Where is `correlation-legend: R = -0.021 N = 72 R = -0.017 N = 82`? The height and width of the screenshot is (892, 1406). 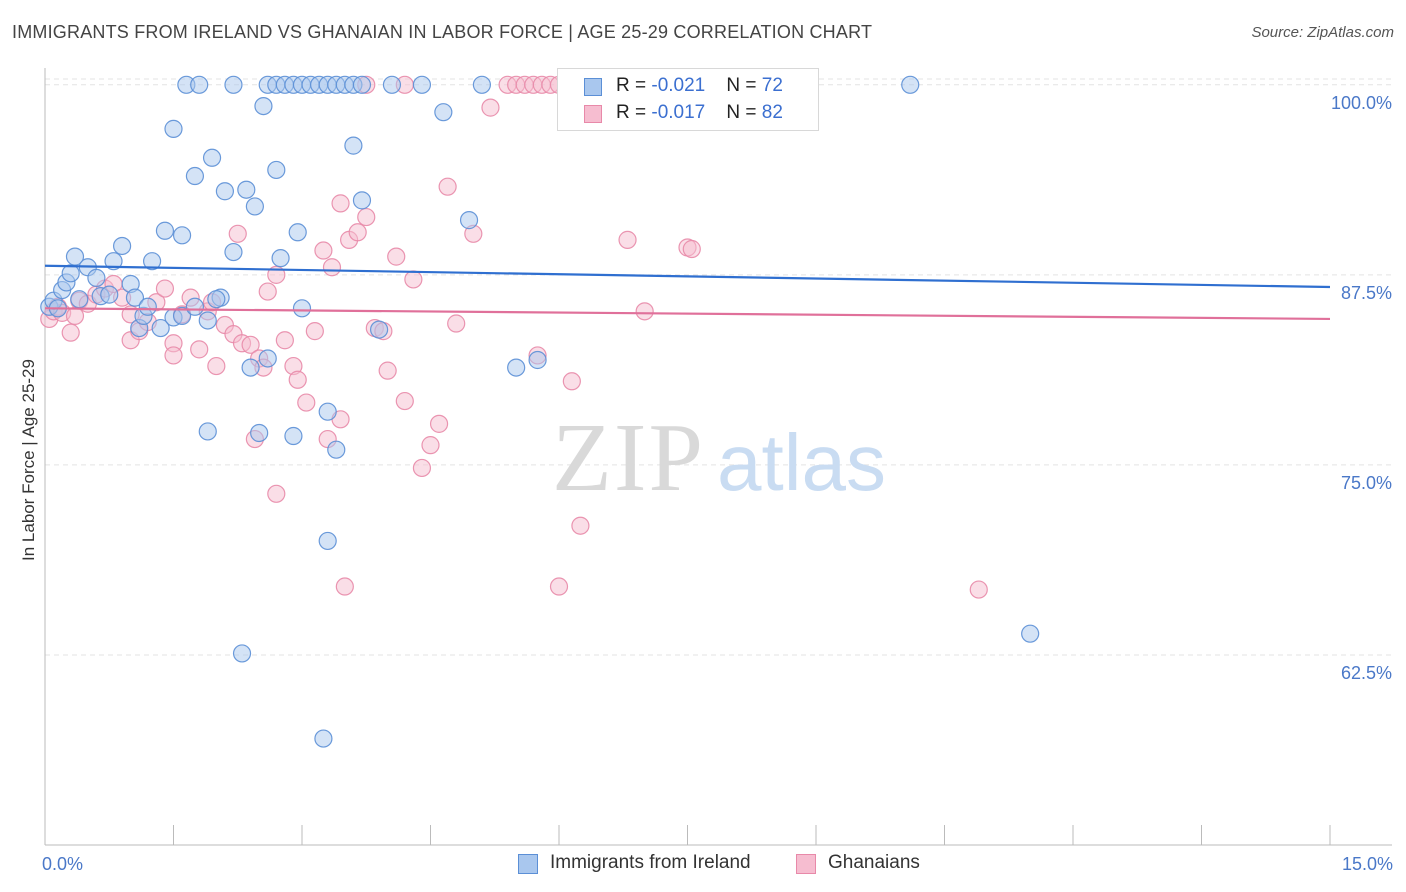 correlation-legend: R = -0.021 N = 72 R = -0.017 N = 82 is located at coordinates (688, 99).